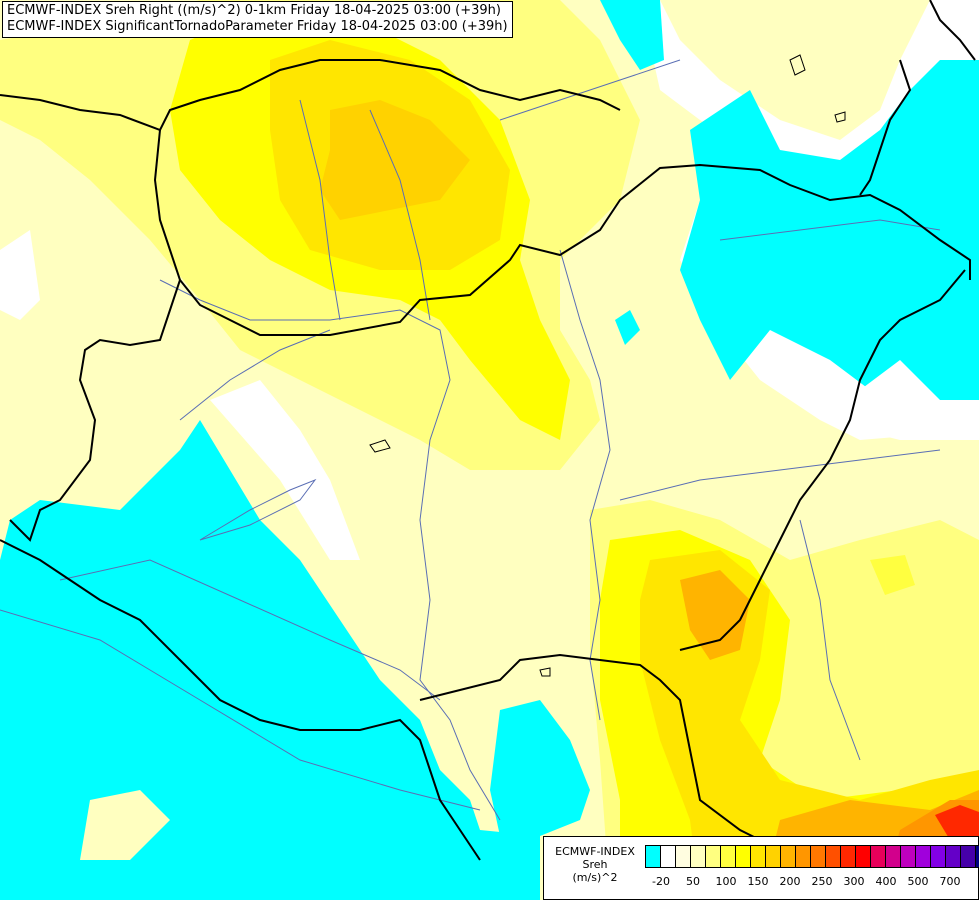  Describe the element at coordinates (854, 881) in the screenshot. I see `legend-tick-label: 300` at that location.